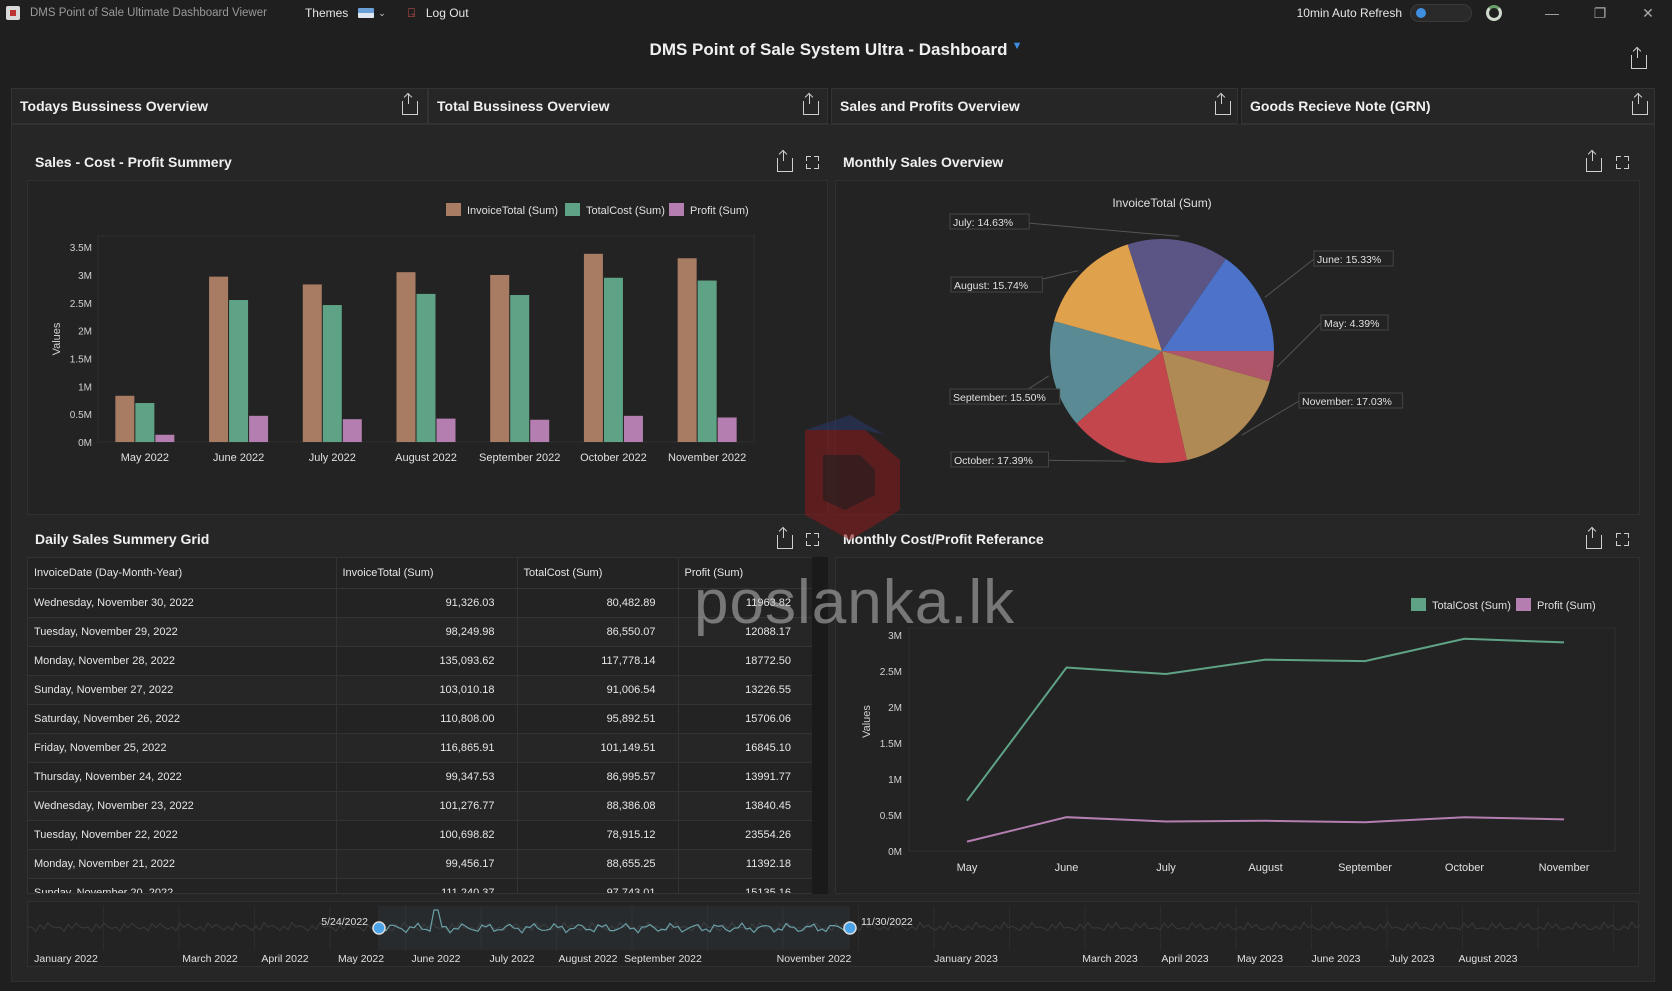 The height and width of the screenshot is (991, 1672). I want to click on table-cell: Thursday, November 24, 2022, so click(182, 777).